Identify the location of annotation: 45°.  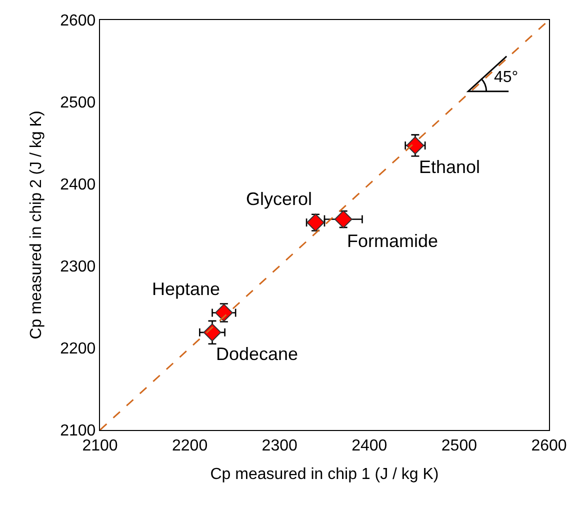
(506, 77).